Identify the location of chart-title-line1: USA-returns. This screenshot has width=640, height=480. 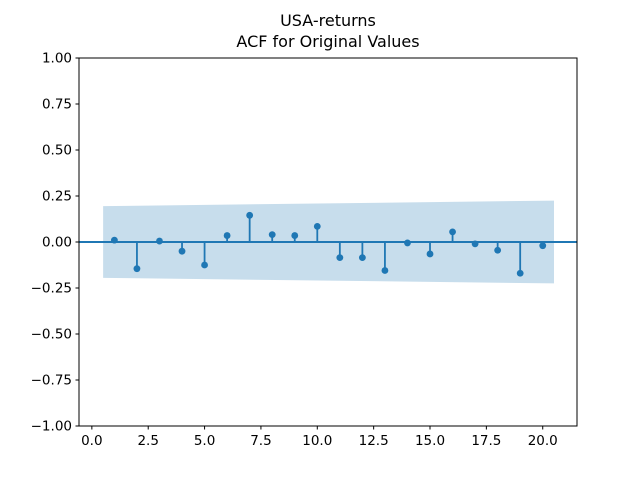
(328, 20).